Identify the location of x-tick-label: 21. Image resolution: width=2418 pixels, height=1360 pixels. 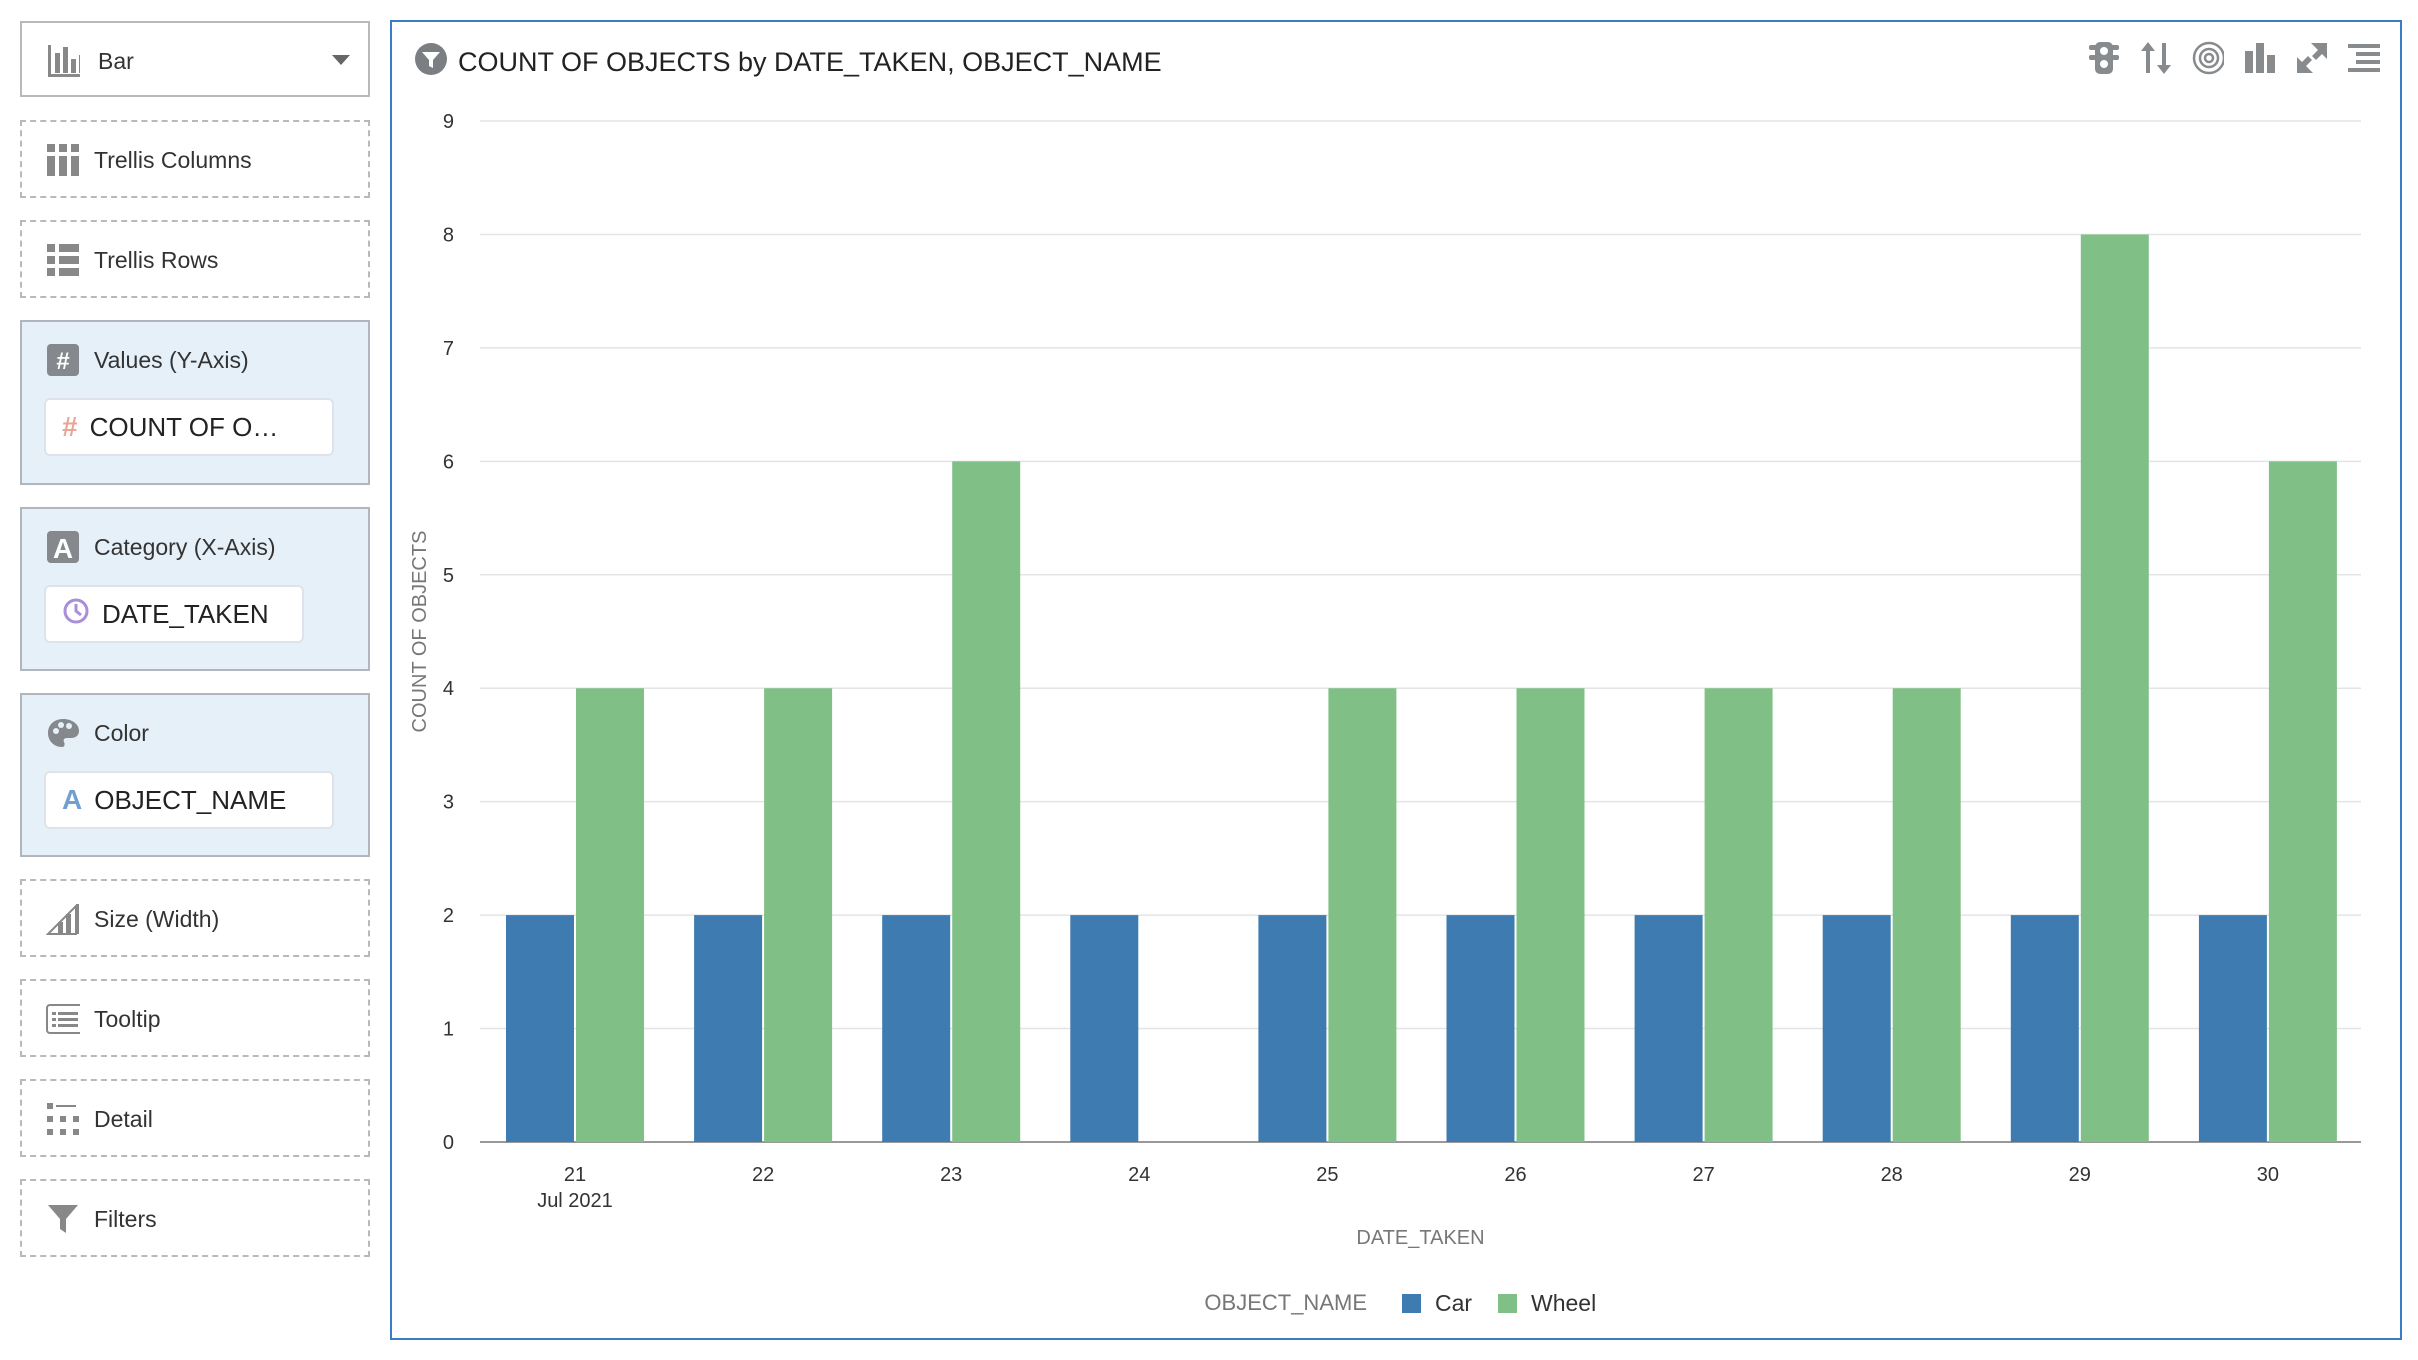
(575, 1175).